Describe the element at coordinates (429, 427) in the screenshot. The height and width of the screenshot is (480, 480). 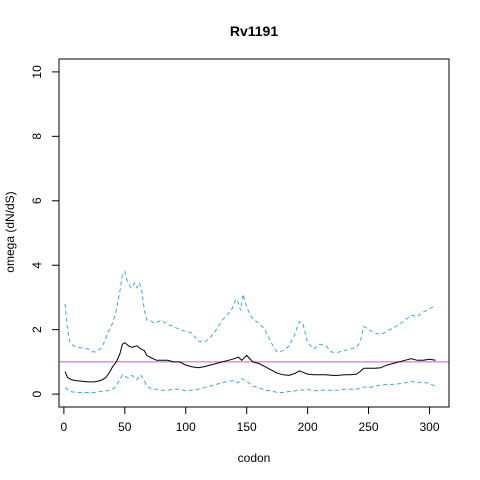
I see `x-tick-label: 300` at that location.